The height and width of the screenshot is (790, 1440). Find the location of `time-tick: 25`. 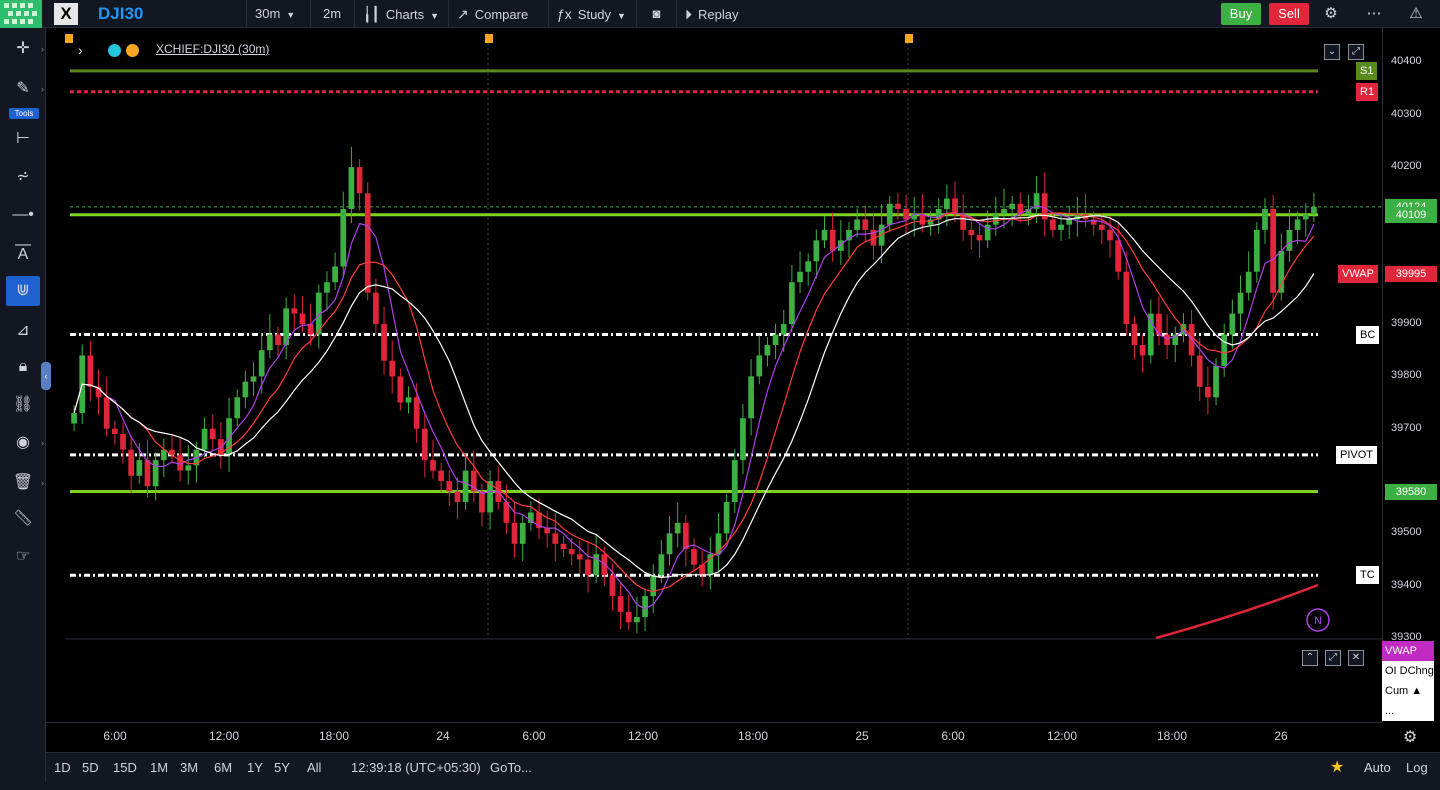

time-tick: 25 is located at coordinates (861, 736).